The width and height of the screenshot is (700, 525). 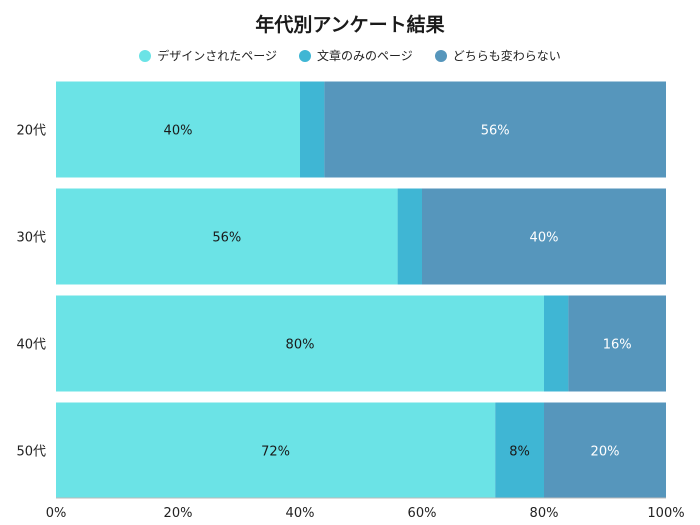 What do you see at coordinates (506, 56) in the screenshot?
I see `legend-label-no-difference: どちらも変わらない` at bounding box center [506, 56].